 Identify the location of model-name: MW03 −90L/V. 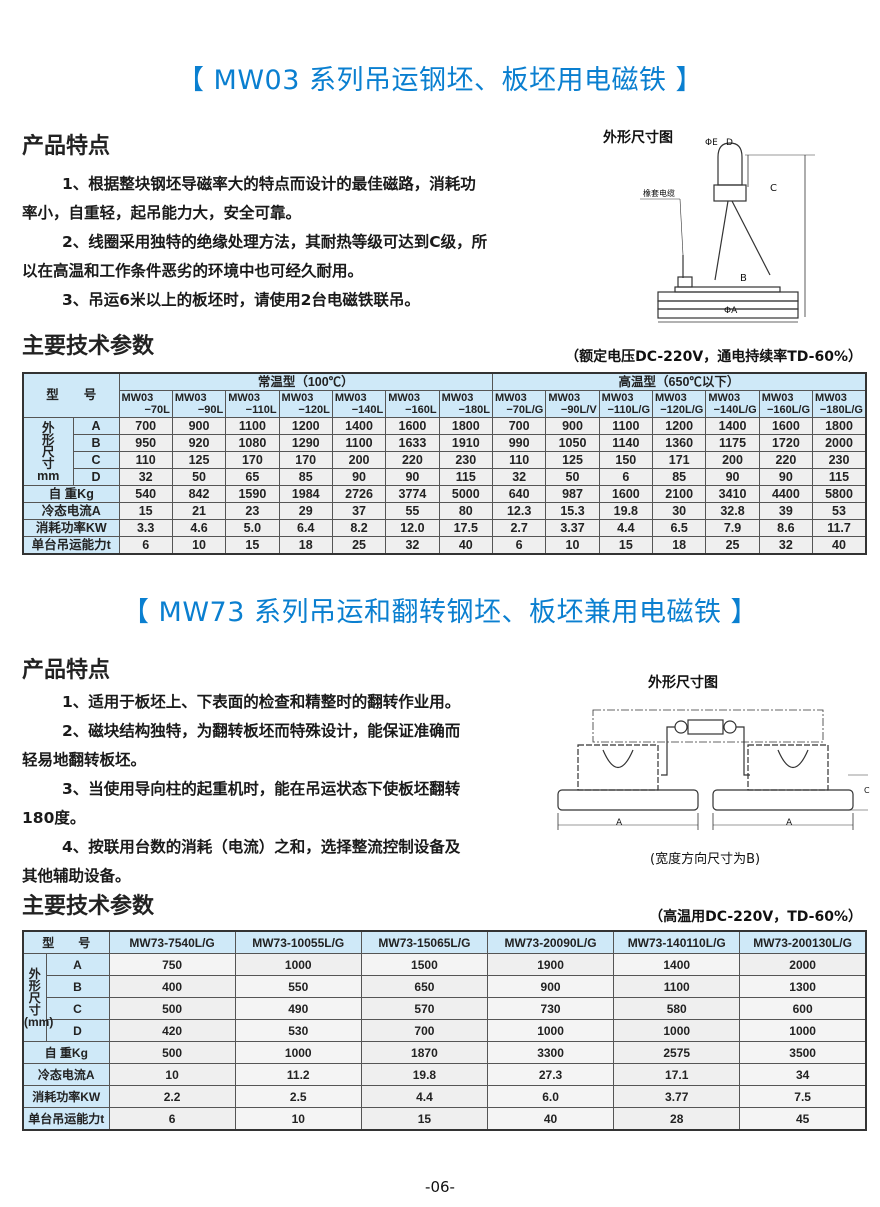
(572, 404).